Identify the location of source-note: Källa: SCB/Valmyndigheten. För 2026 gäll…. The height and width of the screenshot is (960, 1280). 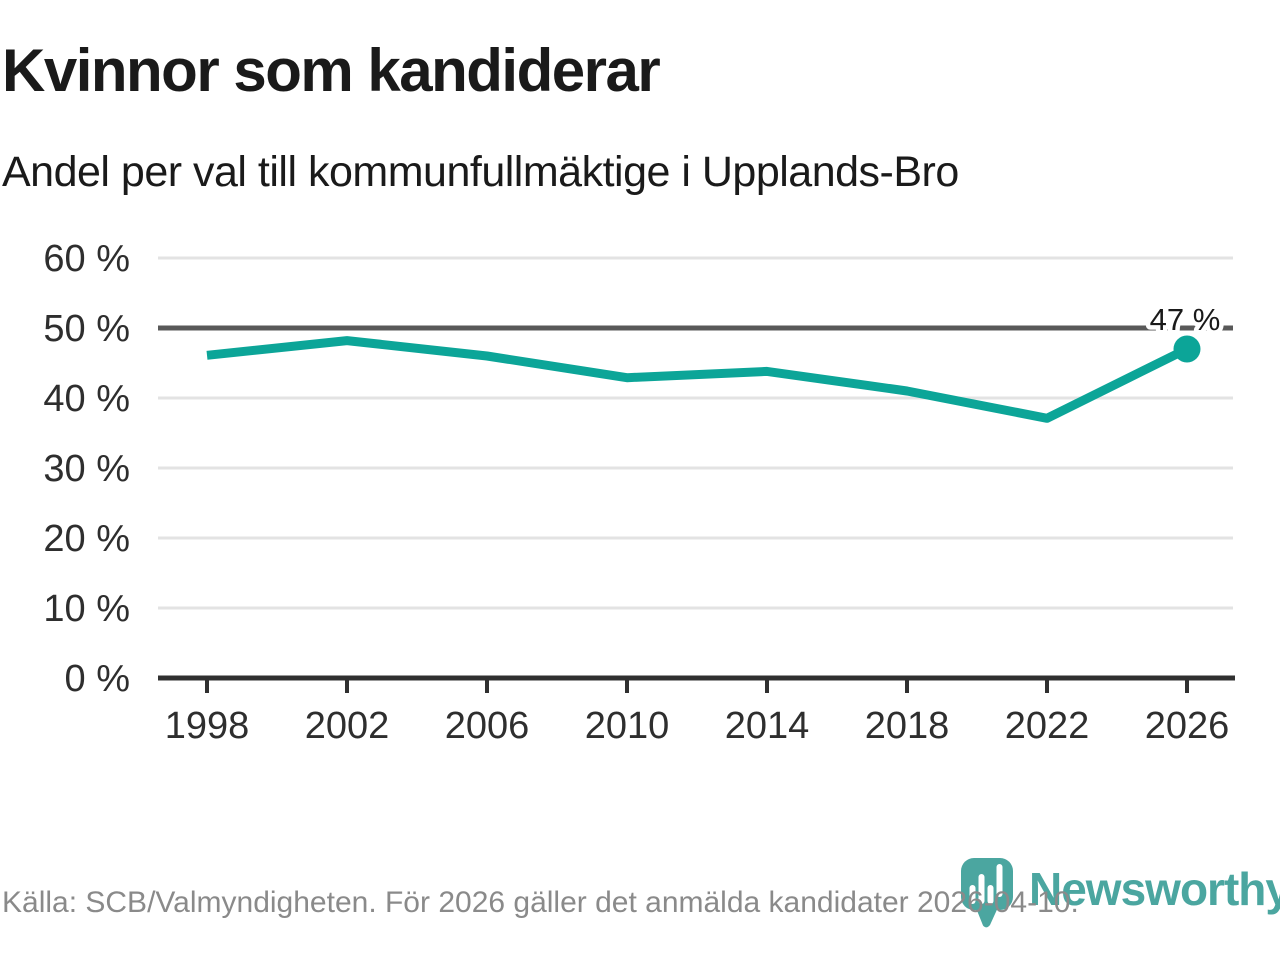
(540, 902).